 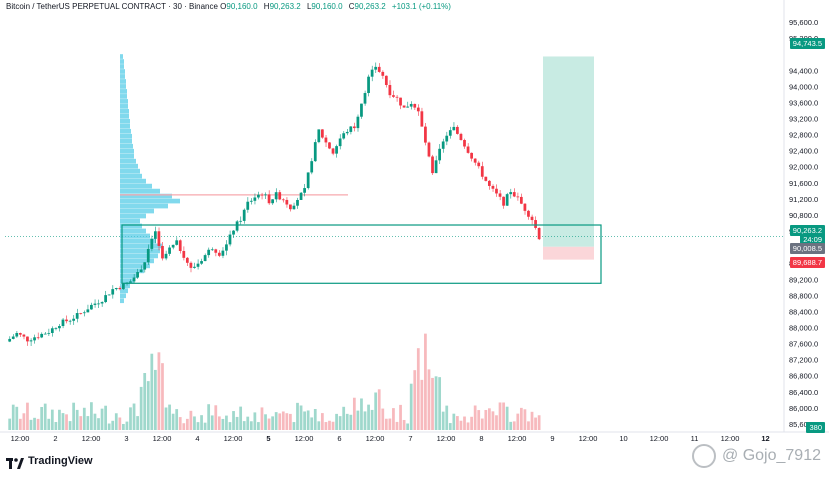 What do you see at coordinates (771, 455) in the screenshot?
I see `watermark-text: @ Gojo_7912` at bounding box center [771, 455].